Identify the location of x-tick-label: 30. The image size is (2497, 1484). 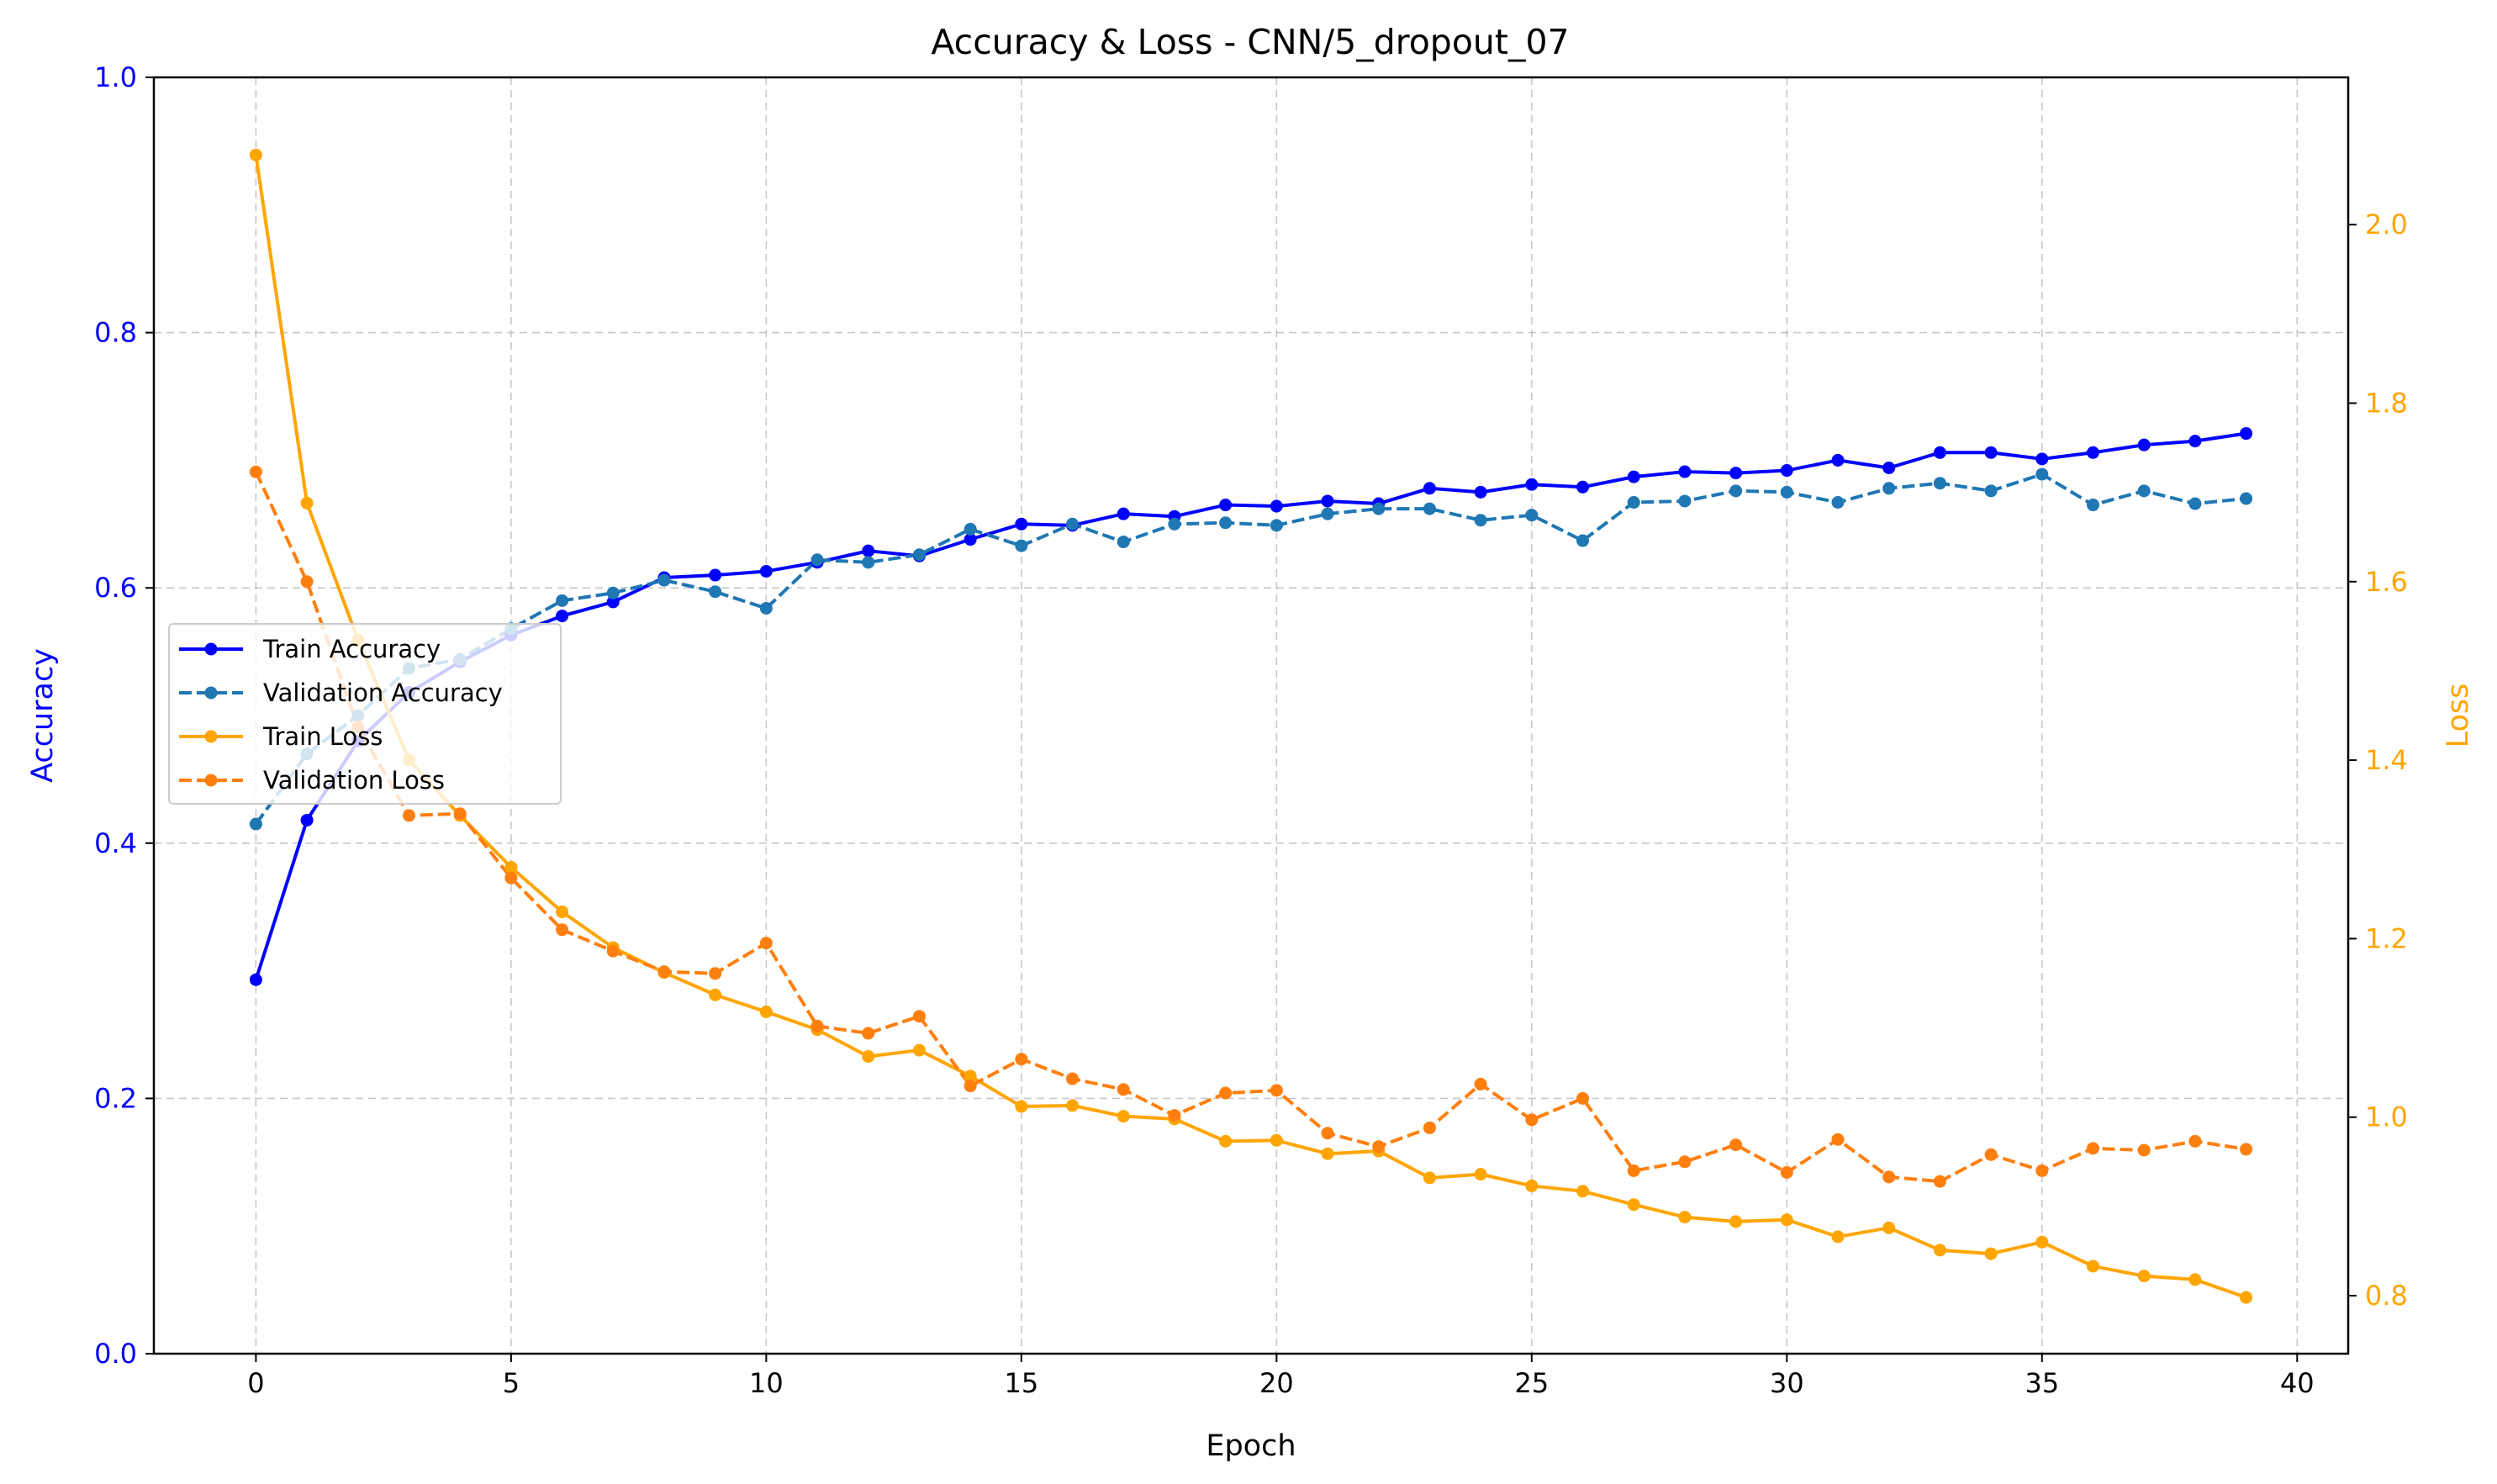
(1787, 1383).